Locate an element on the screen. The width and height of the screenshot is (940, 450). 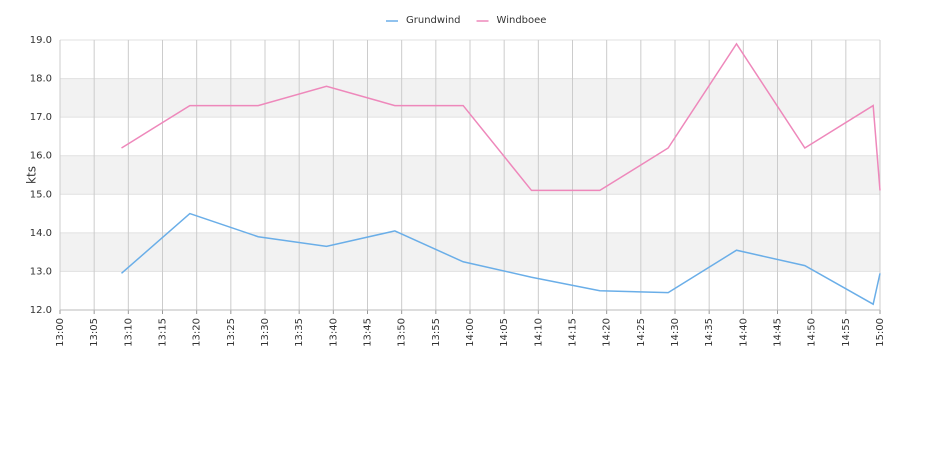
x-tick-label: 13:40 is located at coordinates (333, 332).